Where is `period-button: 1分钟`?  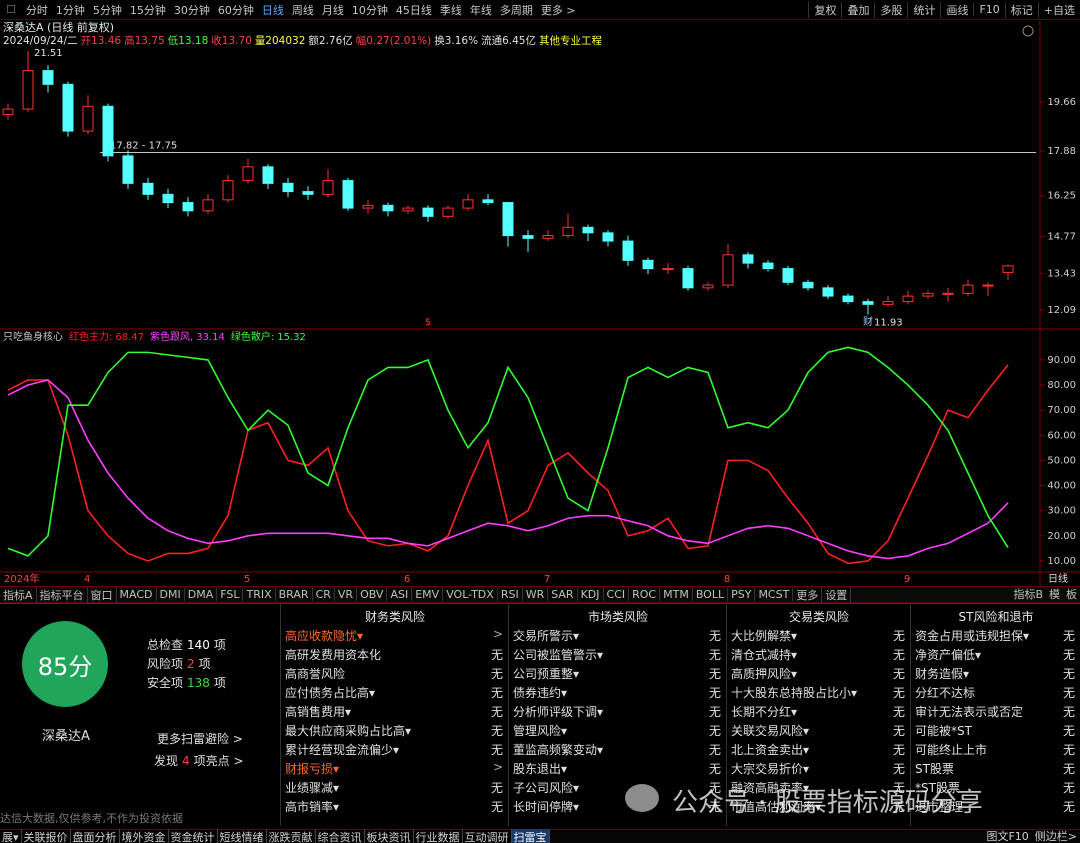
period-button: 1分钟 is located at coordinates (70, 10).